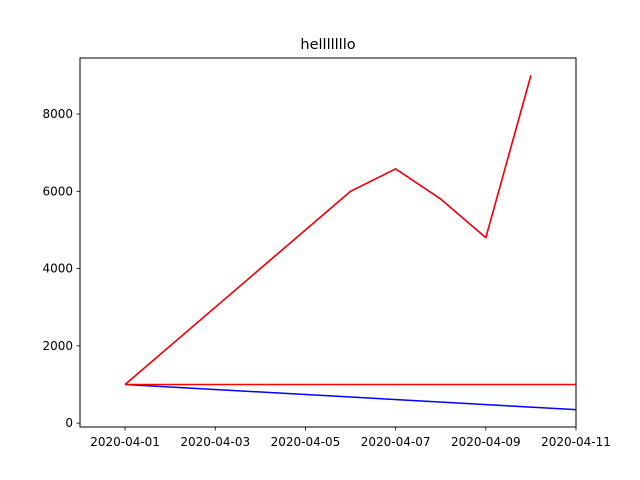  Describe the element at coordinates (57, 114) in the screenshot. I see `y-tick-label: 8000` at that location.